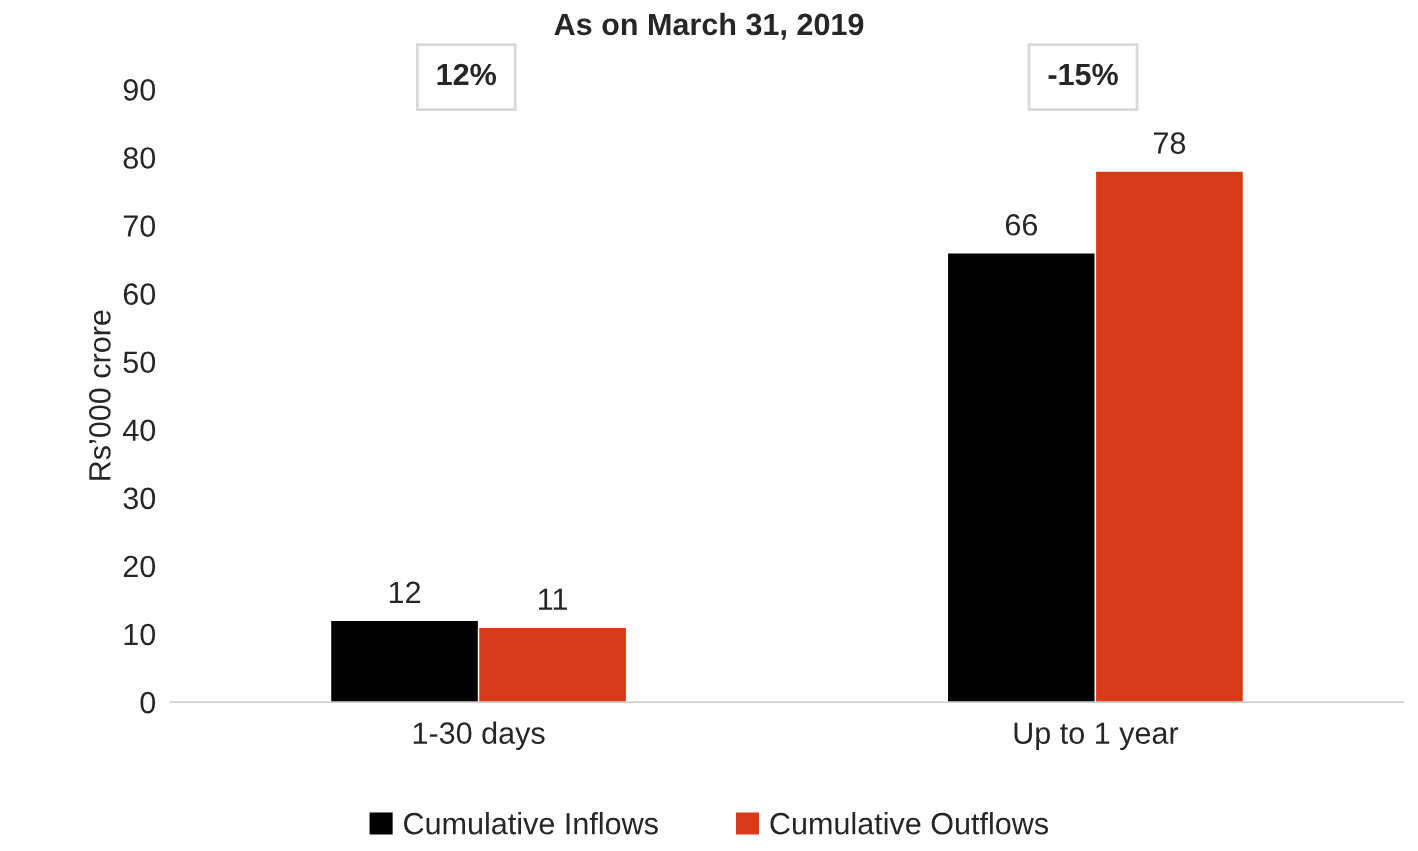 Image resolution: width=1418 pixels, height=851 pixels. Describe the element at coordinates (909, 823) in the screenshot. I see `legend-label: Cumulative Outflows` at that location.